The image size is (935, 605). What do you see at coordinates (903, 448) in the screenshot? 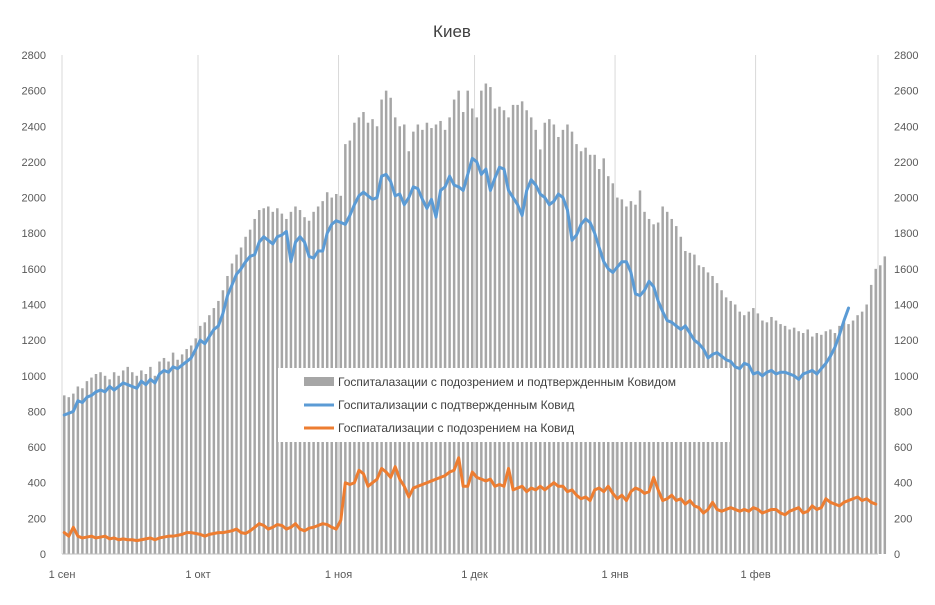
I see `y-tick-label-right: 600` at bounding box center [903, 448].